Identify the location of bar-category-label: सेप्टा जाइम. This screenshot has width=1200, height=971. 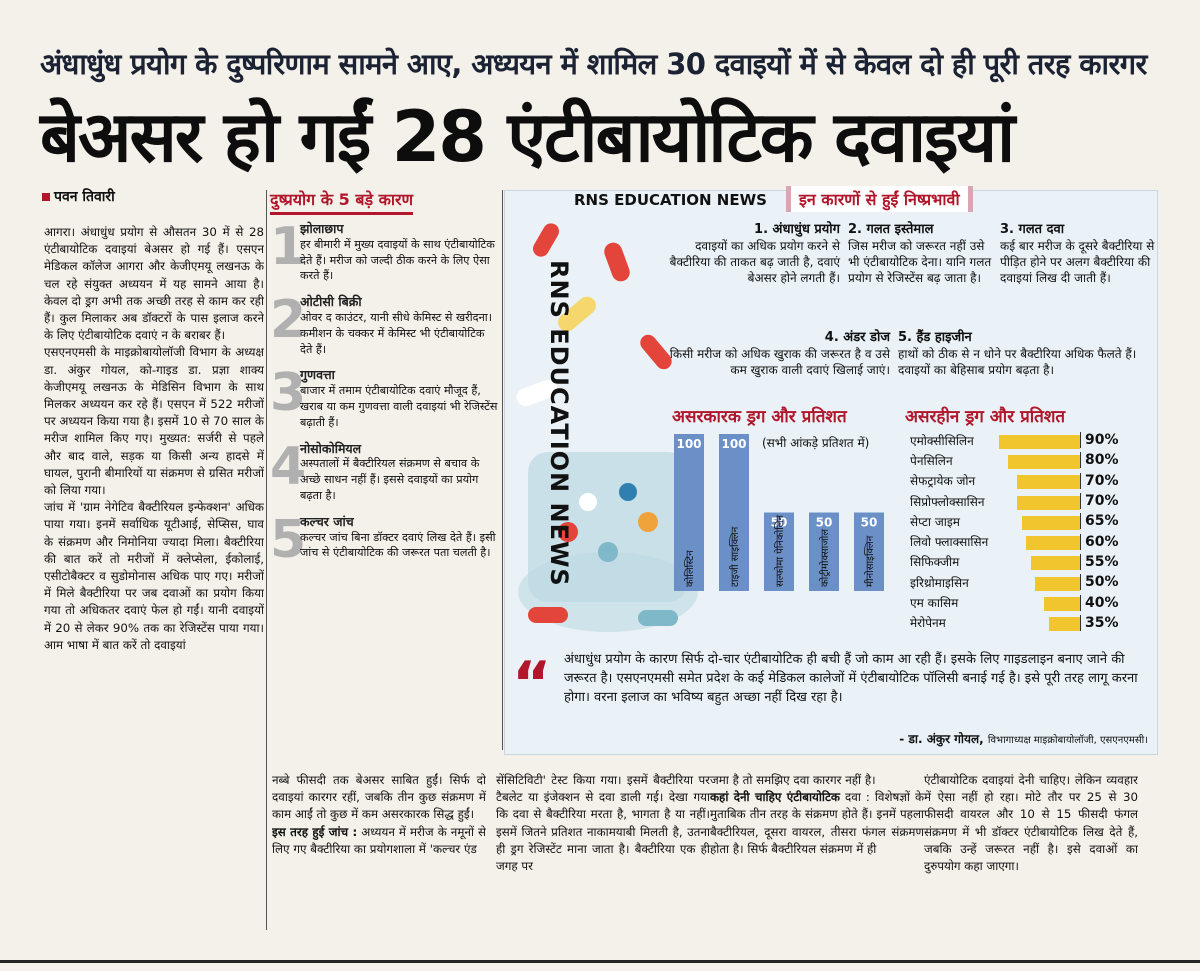
(995, 521).